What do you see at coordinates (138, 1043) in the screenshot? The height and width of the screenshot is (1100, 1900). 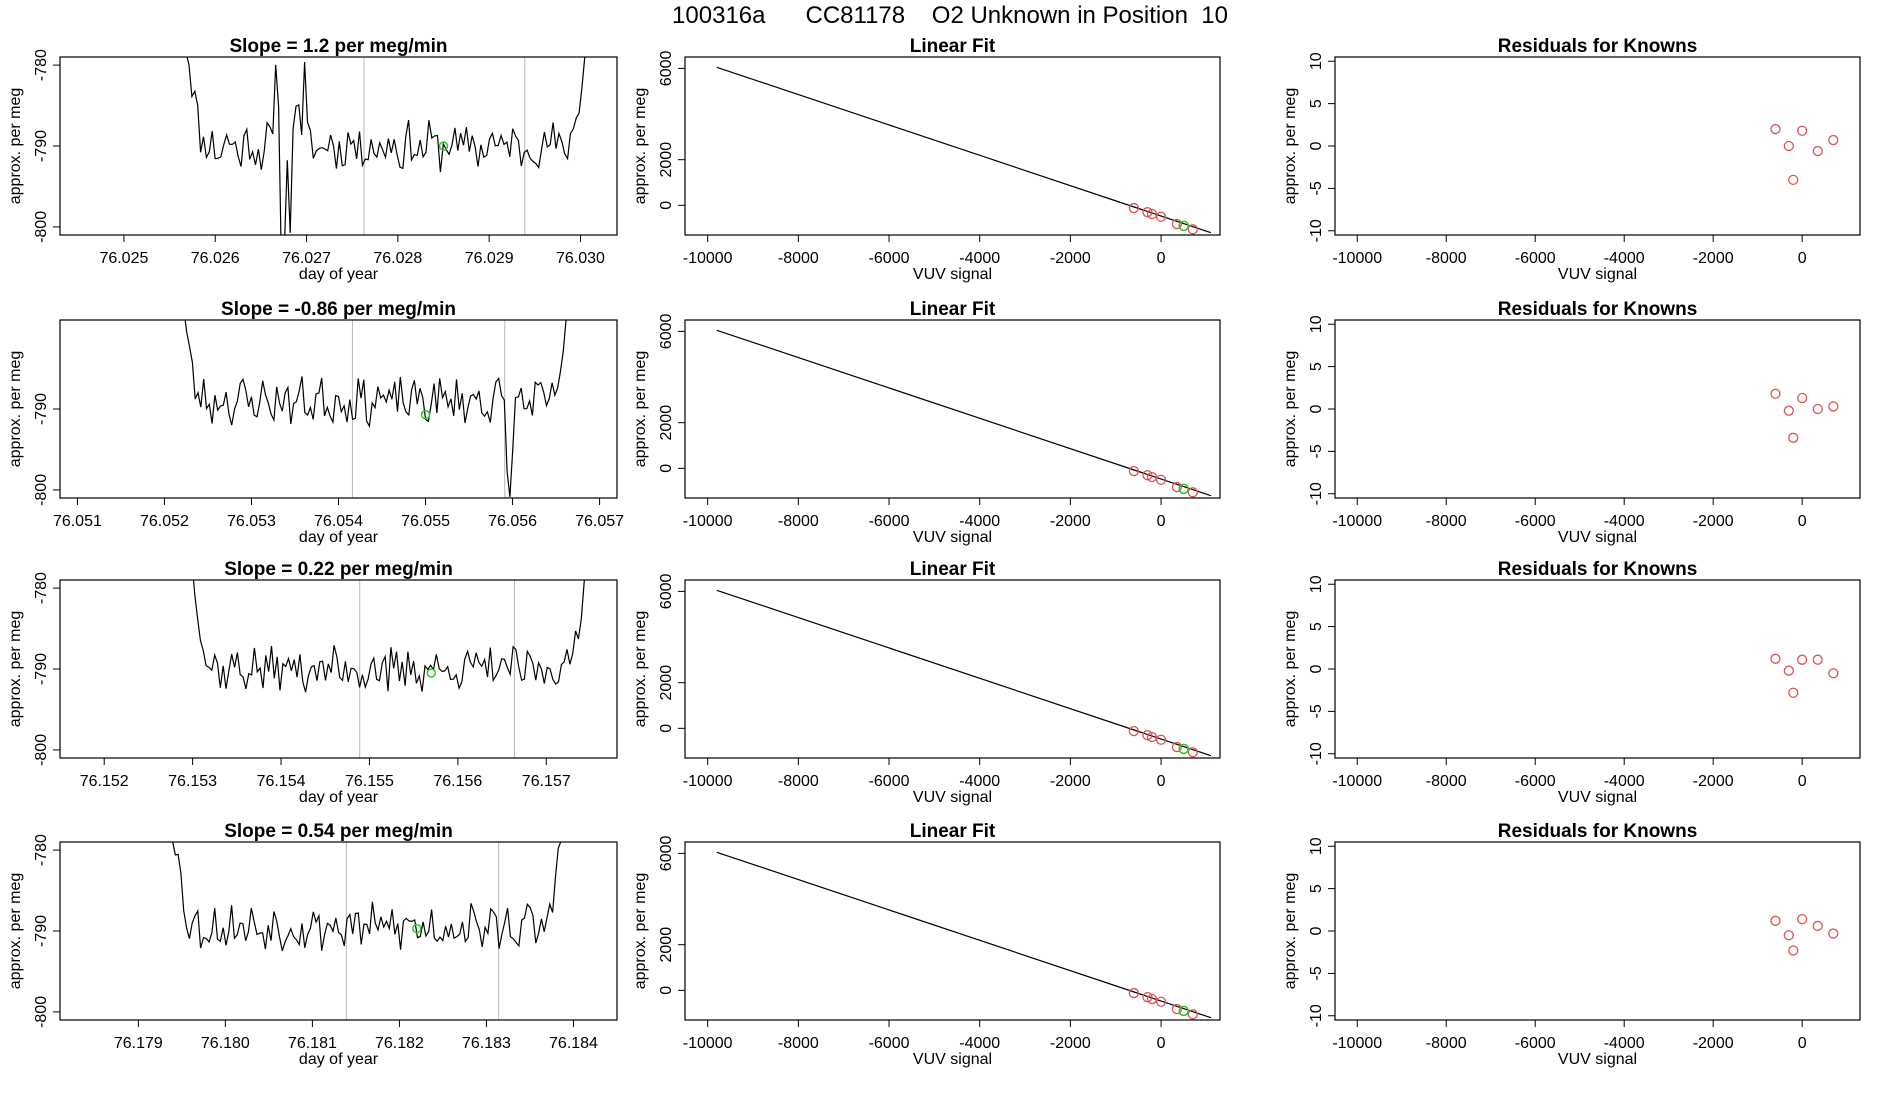 I see `x-tick-label: 76.179` at bounding box center [138, 1043].